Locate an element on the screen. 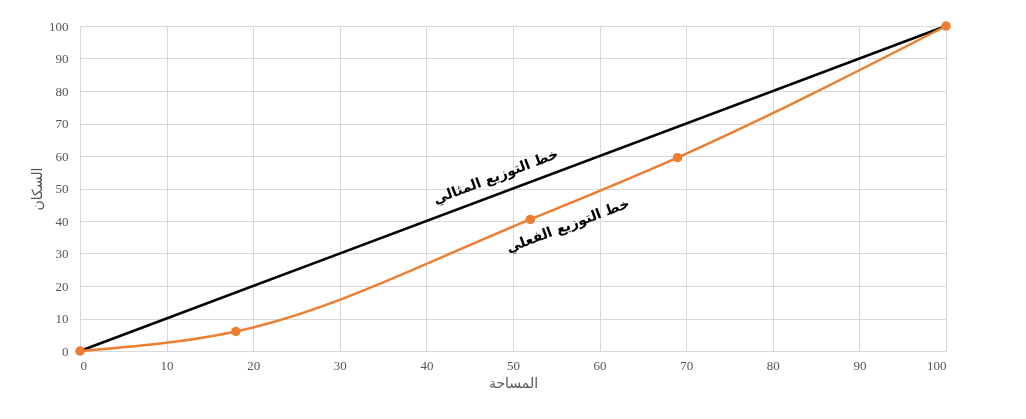  x-tick-label: 70 is located at coordinates (687, 365).